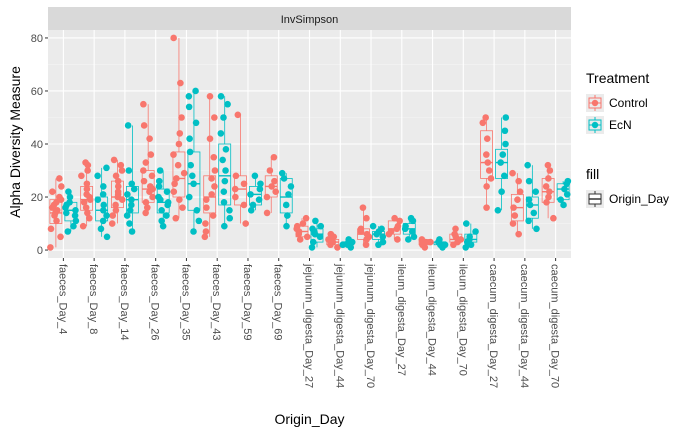 The width and height of the screenshot is (700, 437). Describe the element at coordinates (40, 251) in the screenshot. I see `y-tick-label: 0` at that location.